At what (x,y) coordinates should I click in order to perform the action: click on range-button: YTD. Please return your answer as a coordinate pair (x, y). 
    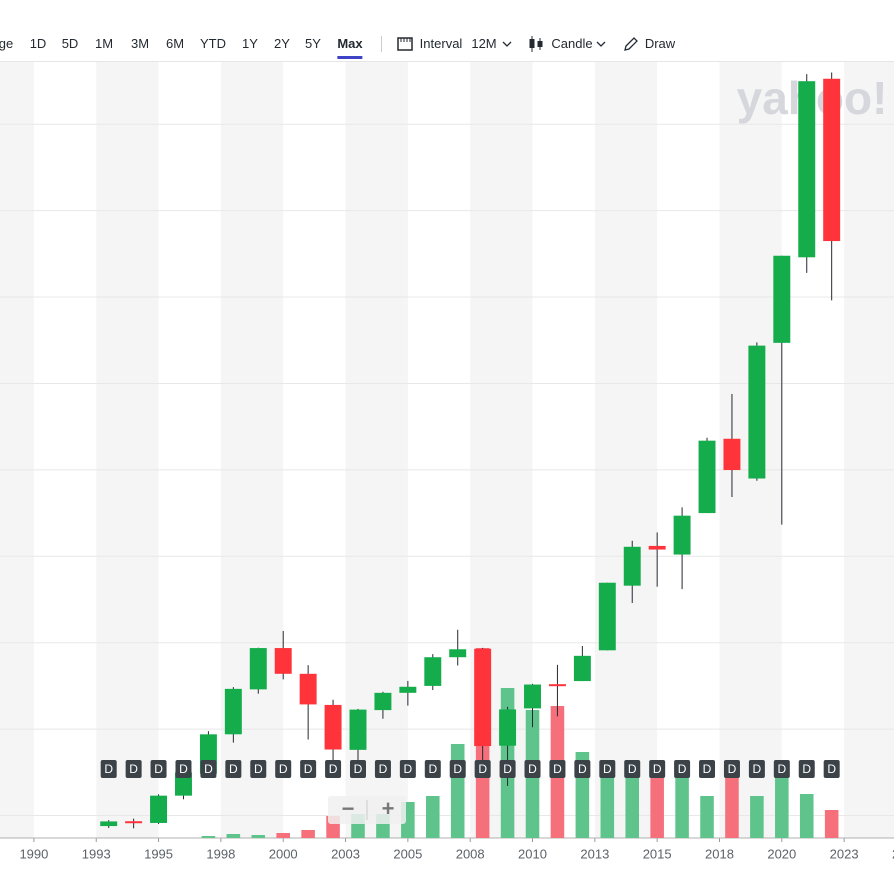
    Looking at the image, I should click on (213, 43).